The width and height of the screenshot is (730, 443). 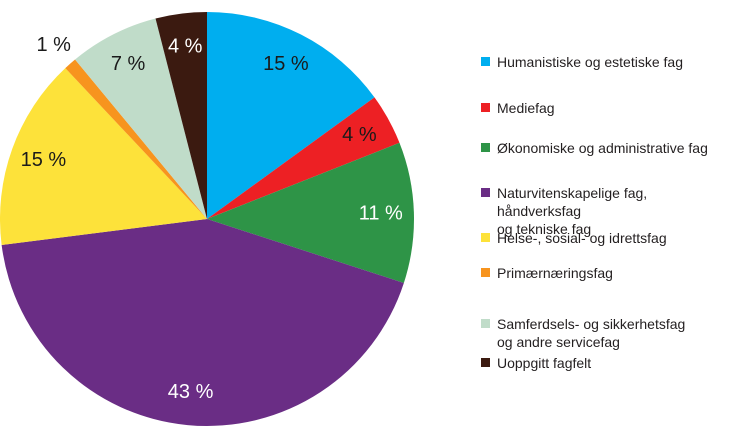 I want to click on legend-label-line: og andre servicefag, so click(x=558, y=342).